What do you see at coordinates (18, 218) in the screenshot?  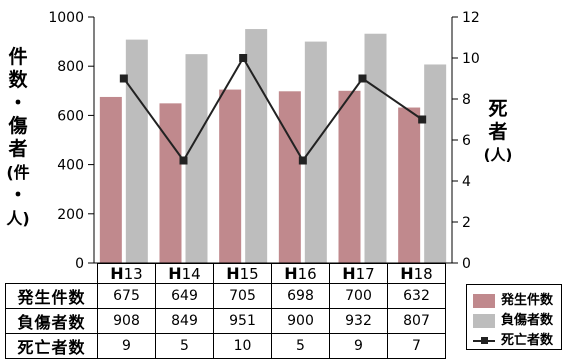 I see `y-axis-label-left-char: 人)` at bounding box center [18, 218].